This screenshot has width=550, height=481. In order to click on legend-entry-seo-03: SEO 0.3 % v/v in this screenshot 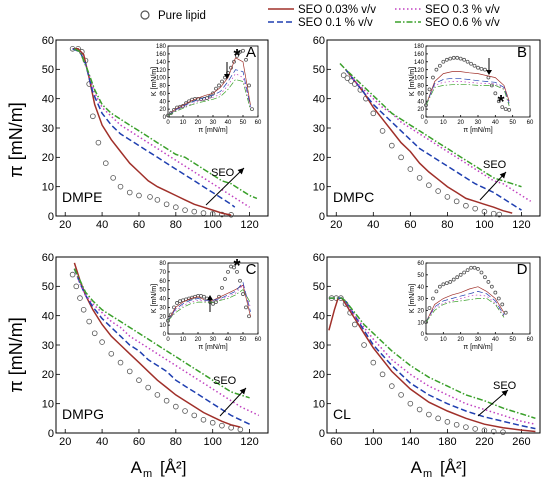, I will do `click(447, 10)`.